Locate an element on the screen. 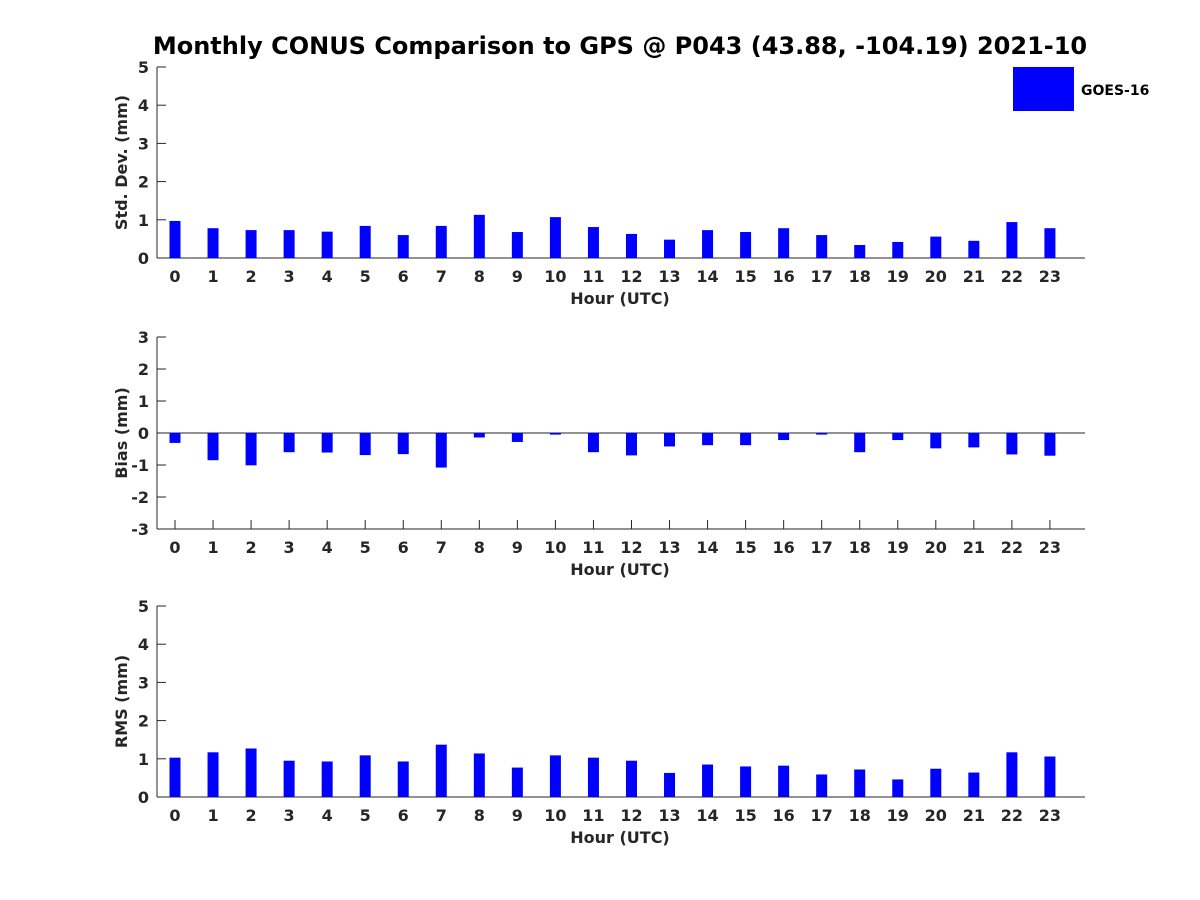  x-tick-label: 7 is located at coordinates (441, 547).